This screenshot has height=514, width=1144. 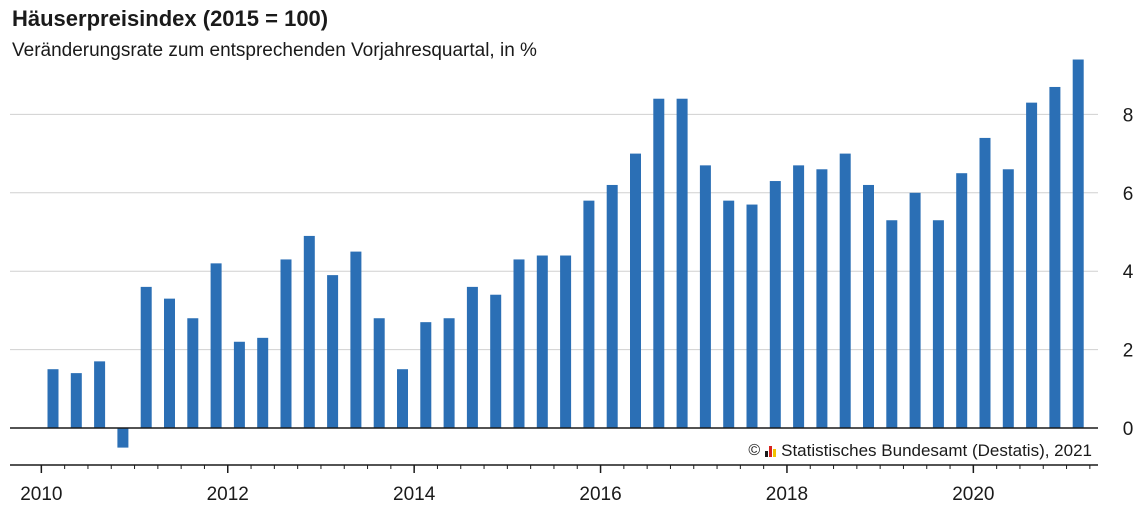 What do you see at coordinates (936, 450) in the screenshot?
I see `source-text: Statistisches Bundesamt (Destatis), 2021` at bounding box center [936, 450].